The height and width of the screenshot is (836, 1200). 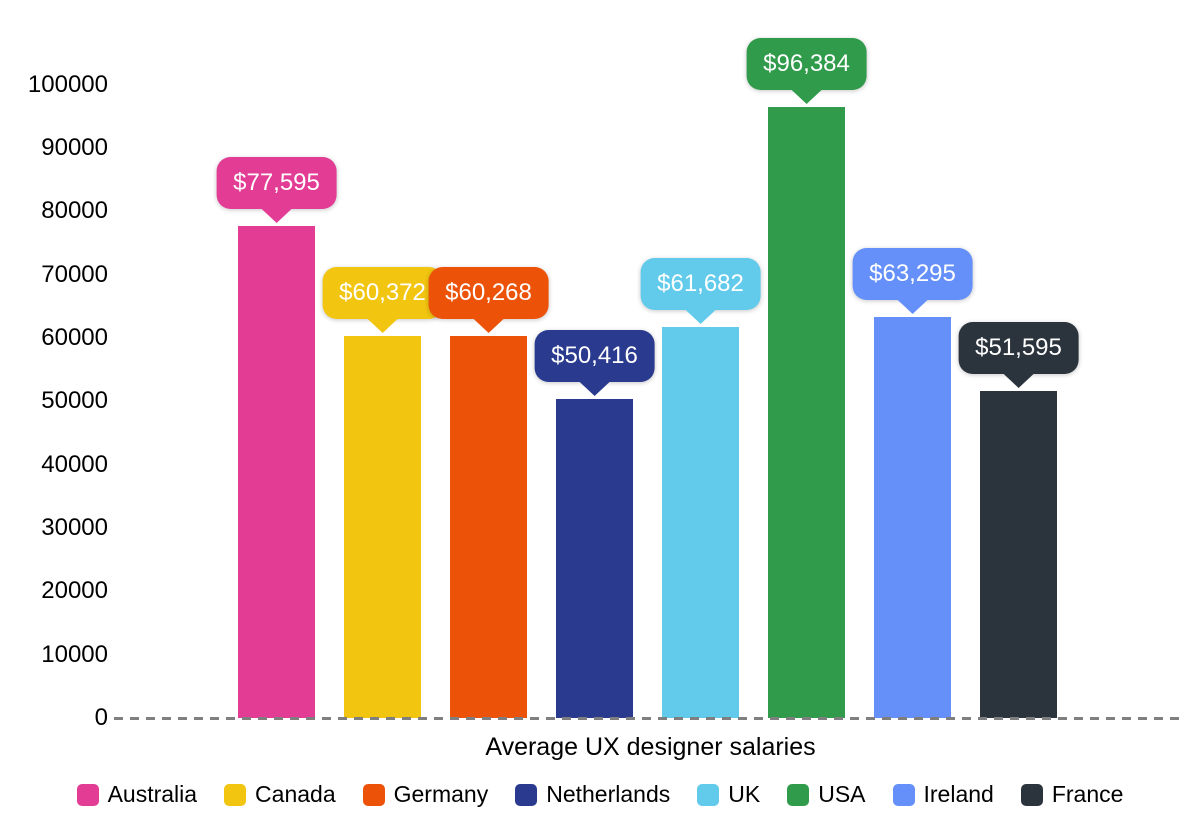 I want to click on legend-item-france: France, so click(x=1072, y=794).